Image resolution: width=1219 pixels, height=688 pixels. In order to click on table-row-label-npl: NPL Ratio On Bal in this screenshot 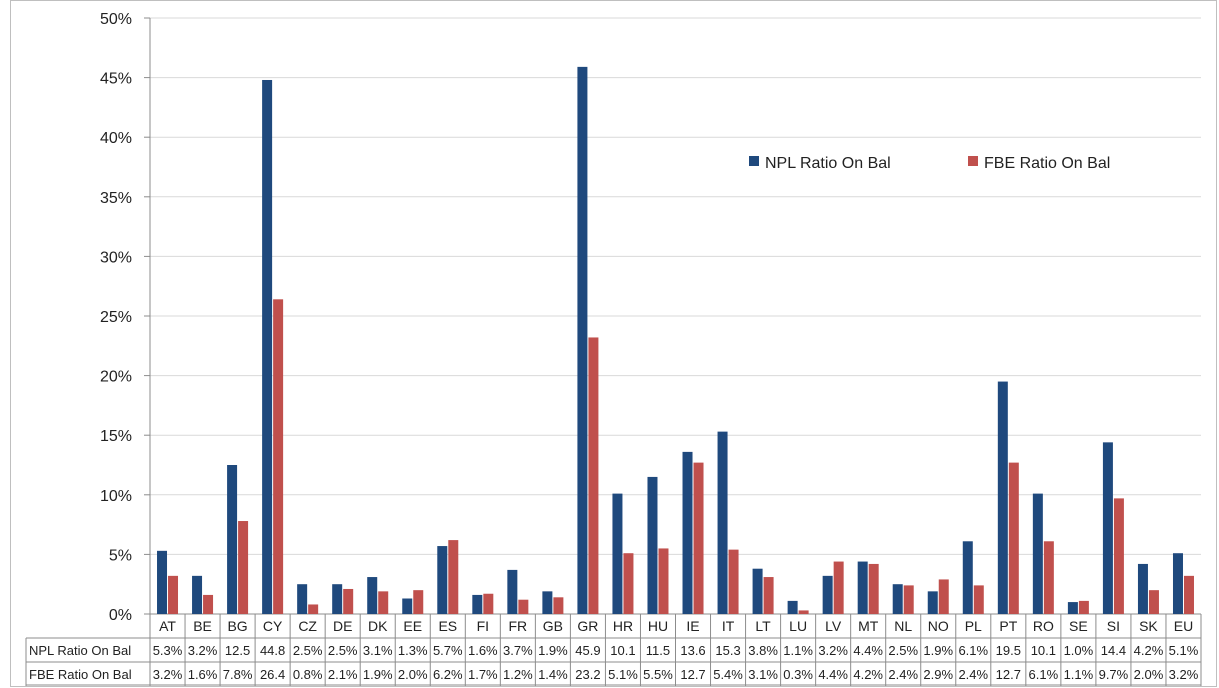, I will do `click(80, 650)`.